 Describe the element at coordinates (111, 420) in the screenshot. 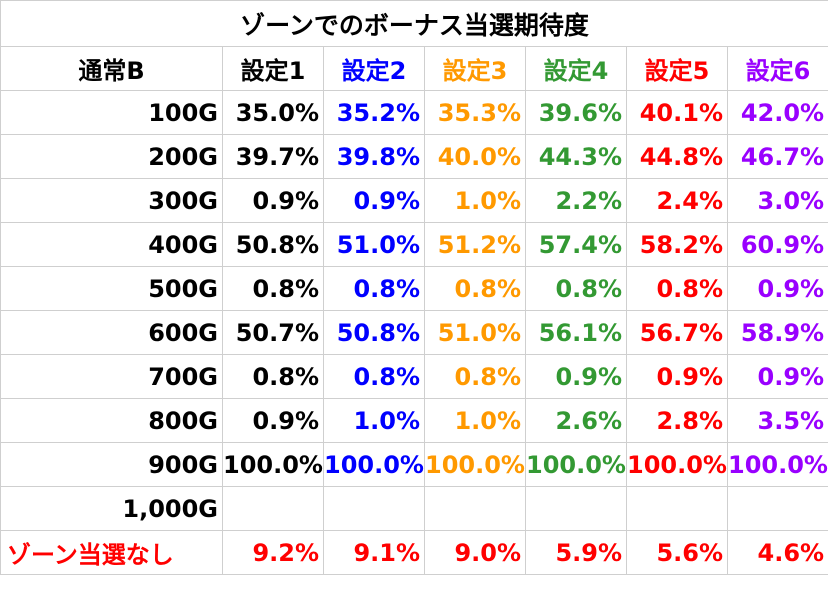

I see `row-label: 800G` at that location.